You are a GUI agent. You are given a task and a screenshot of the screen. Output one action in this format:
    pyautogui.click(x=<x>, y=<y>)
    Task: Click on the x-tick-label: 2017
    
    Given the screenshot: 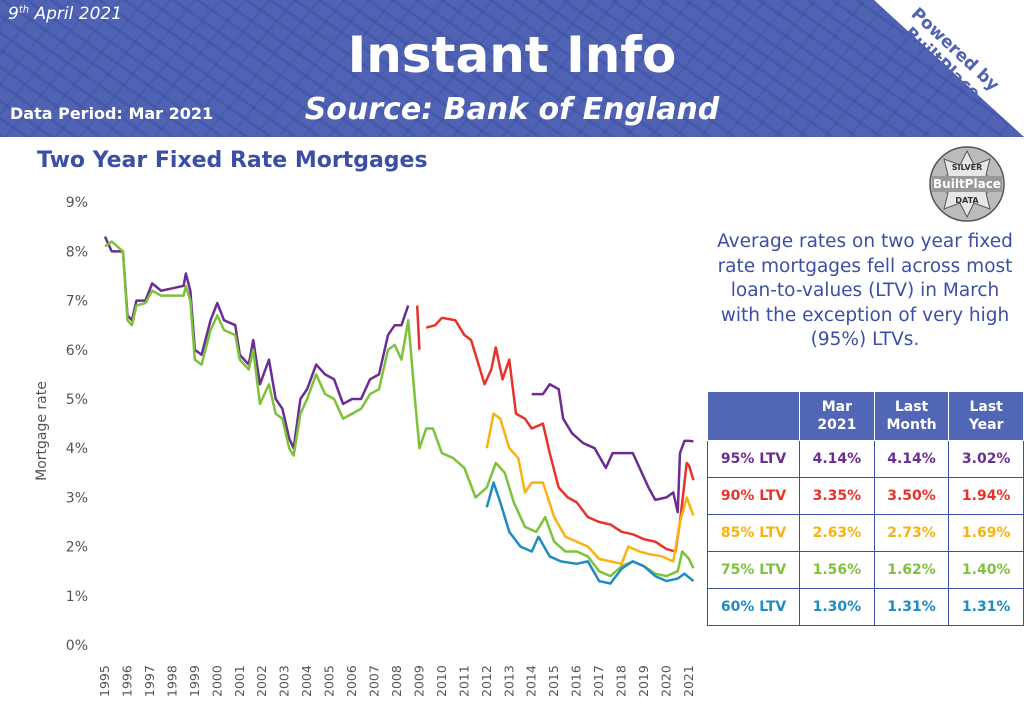 What is the action you would take?
    pyautogui.click(x=598, y=681)
    